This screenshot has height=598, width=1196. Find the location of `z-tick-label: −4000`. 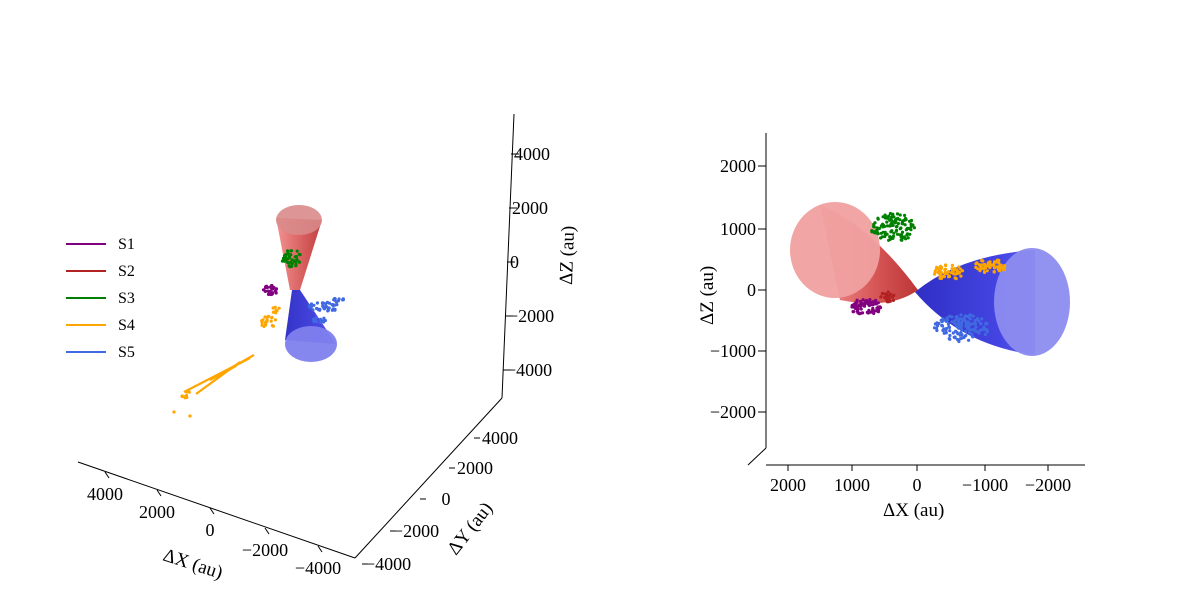

z-tick-label: −4000 is located at coordinates (529, 370).